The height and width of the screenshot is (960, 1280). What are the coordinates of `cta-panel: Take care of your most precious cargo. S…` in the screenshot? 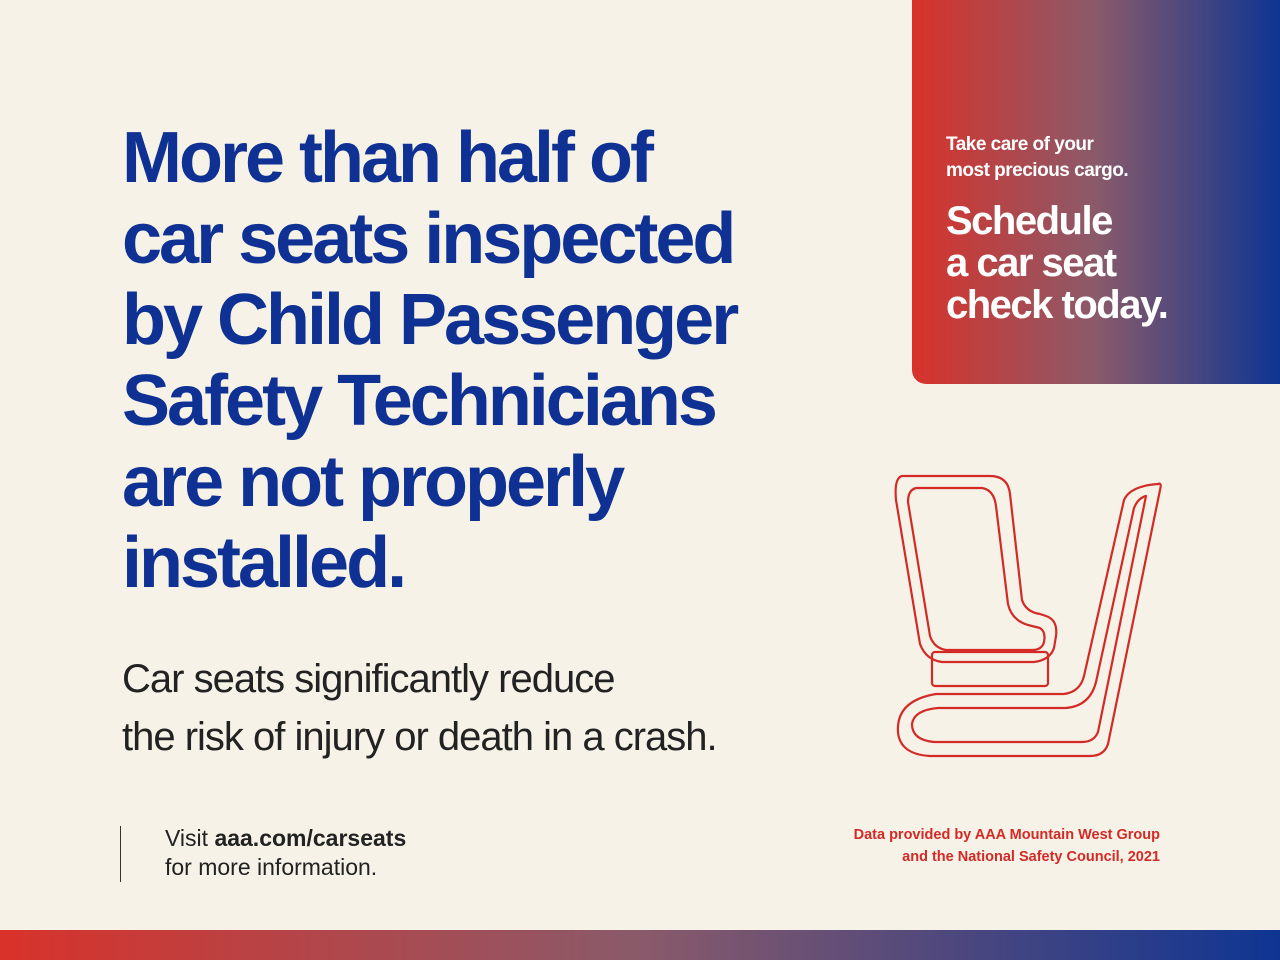 It's located at (1096, 192).